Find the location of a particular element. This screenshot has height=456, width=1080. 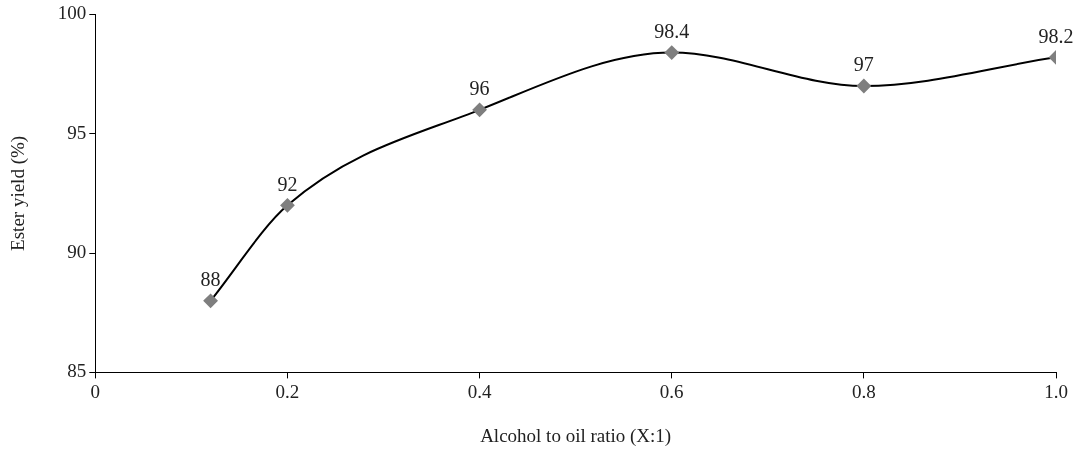

data-label: 98.2 is located at coordinates (1056, 35).